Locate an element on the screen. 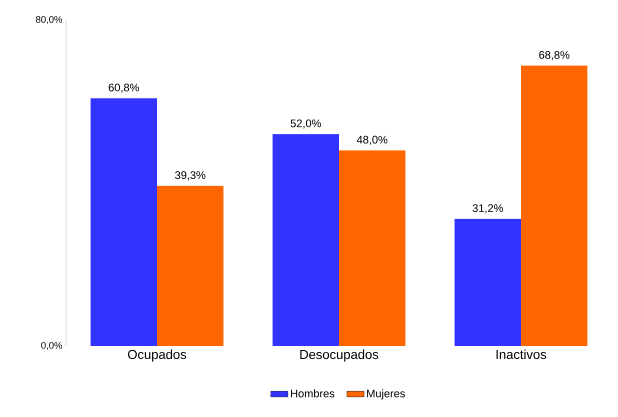 This screenshot has width=618, height=417. data-label: 39,3% is located at coordinates (190, 175).